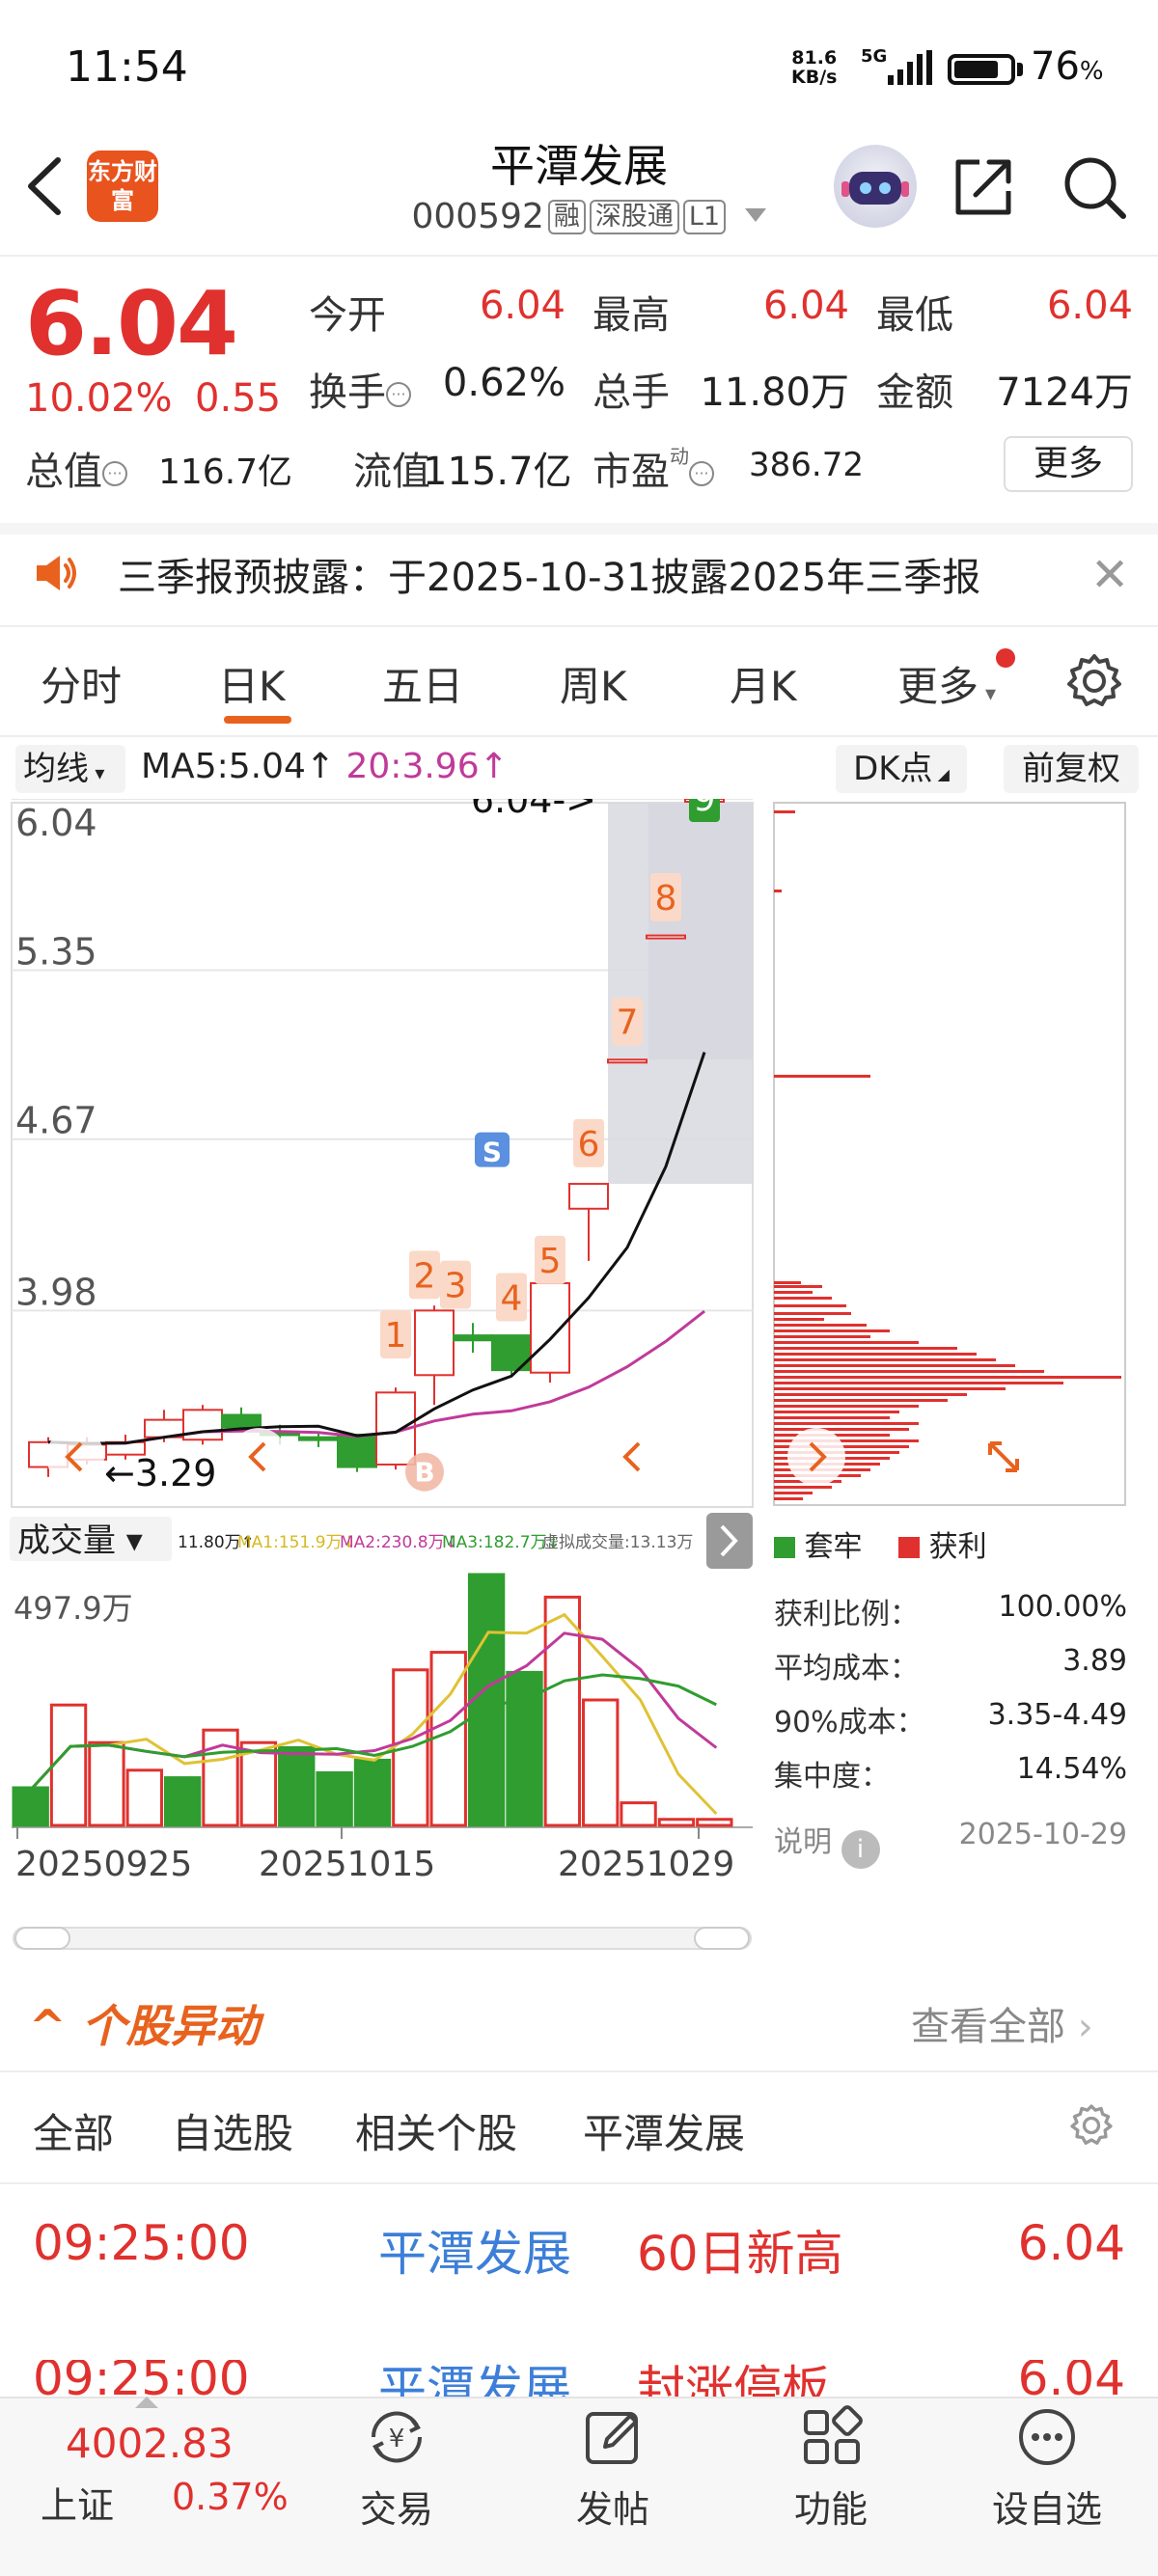  I want to click on caret-down-icon, so click(755, 216).